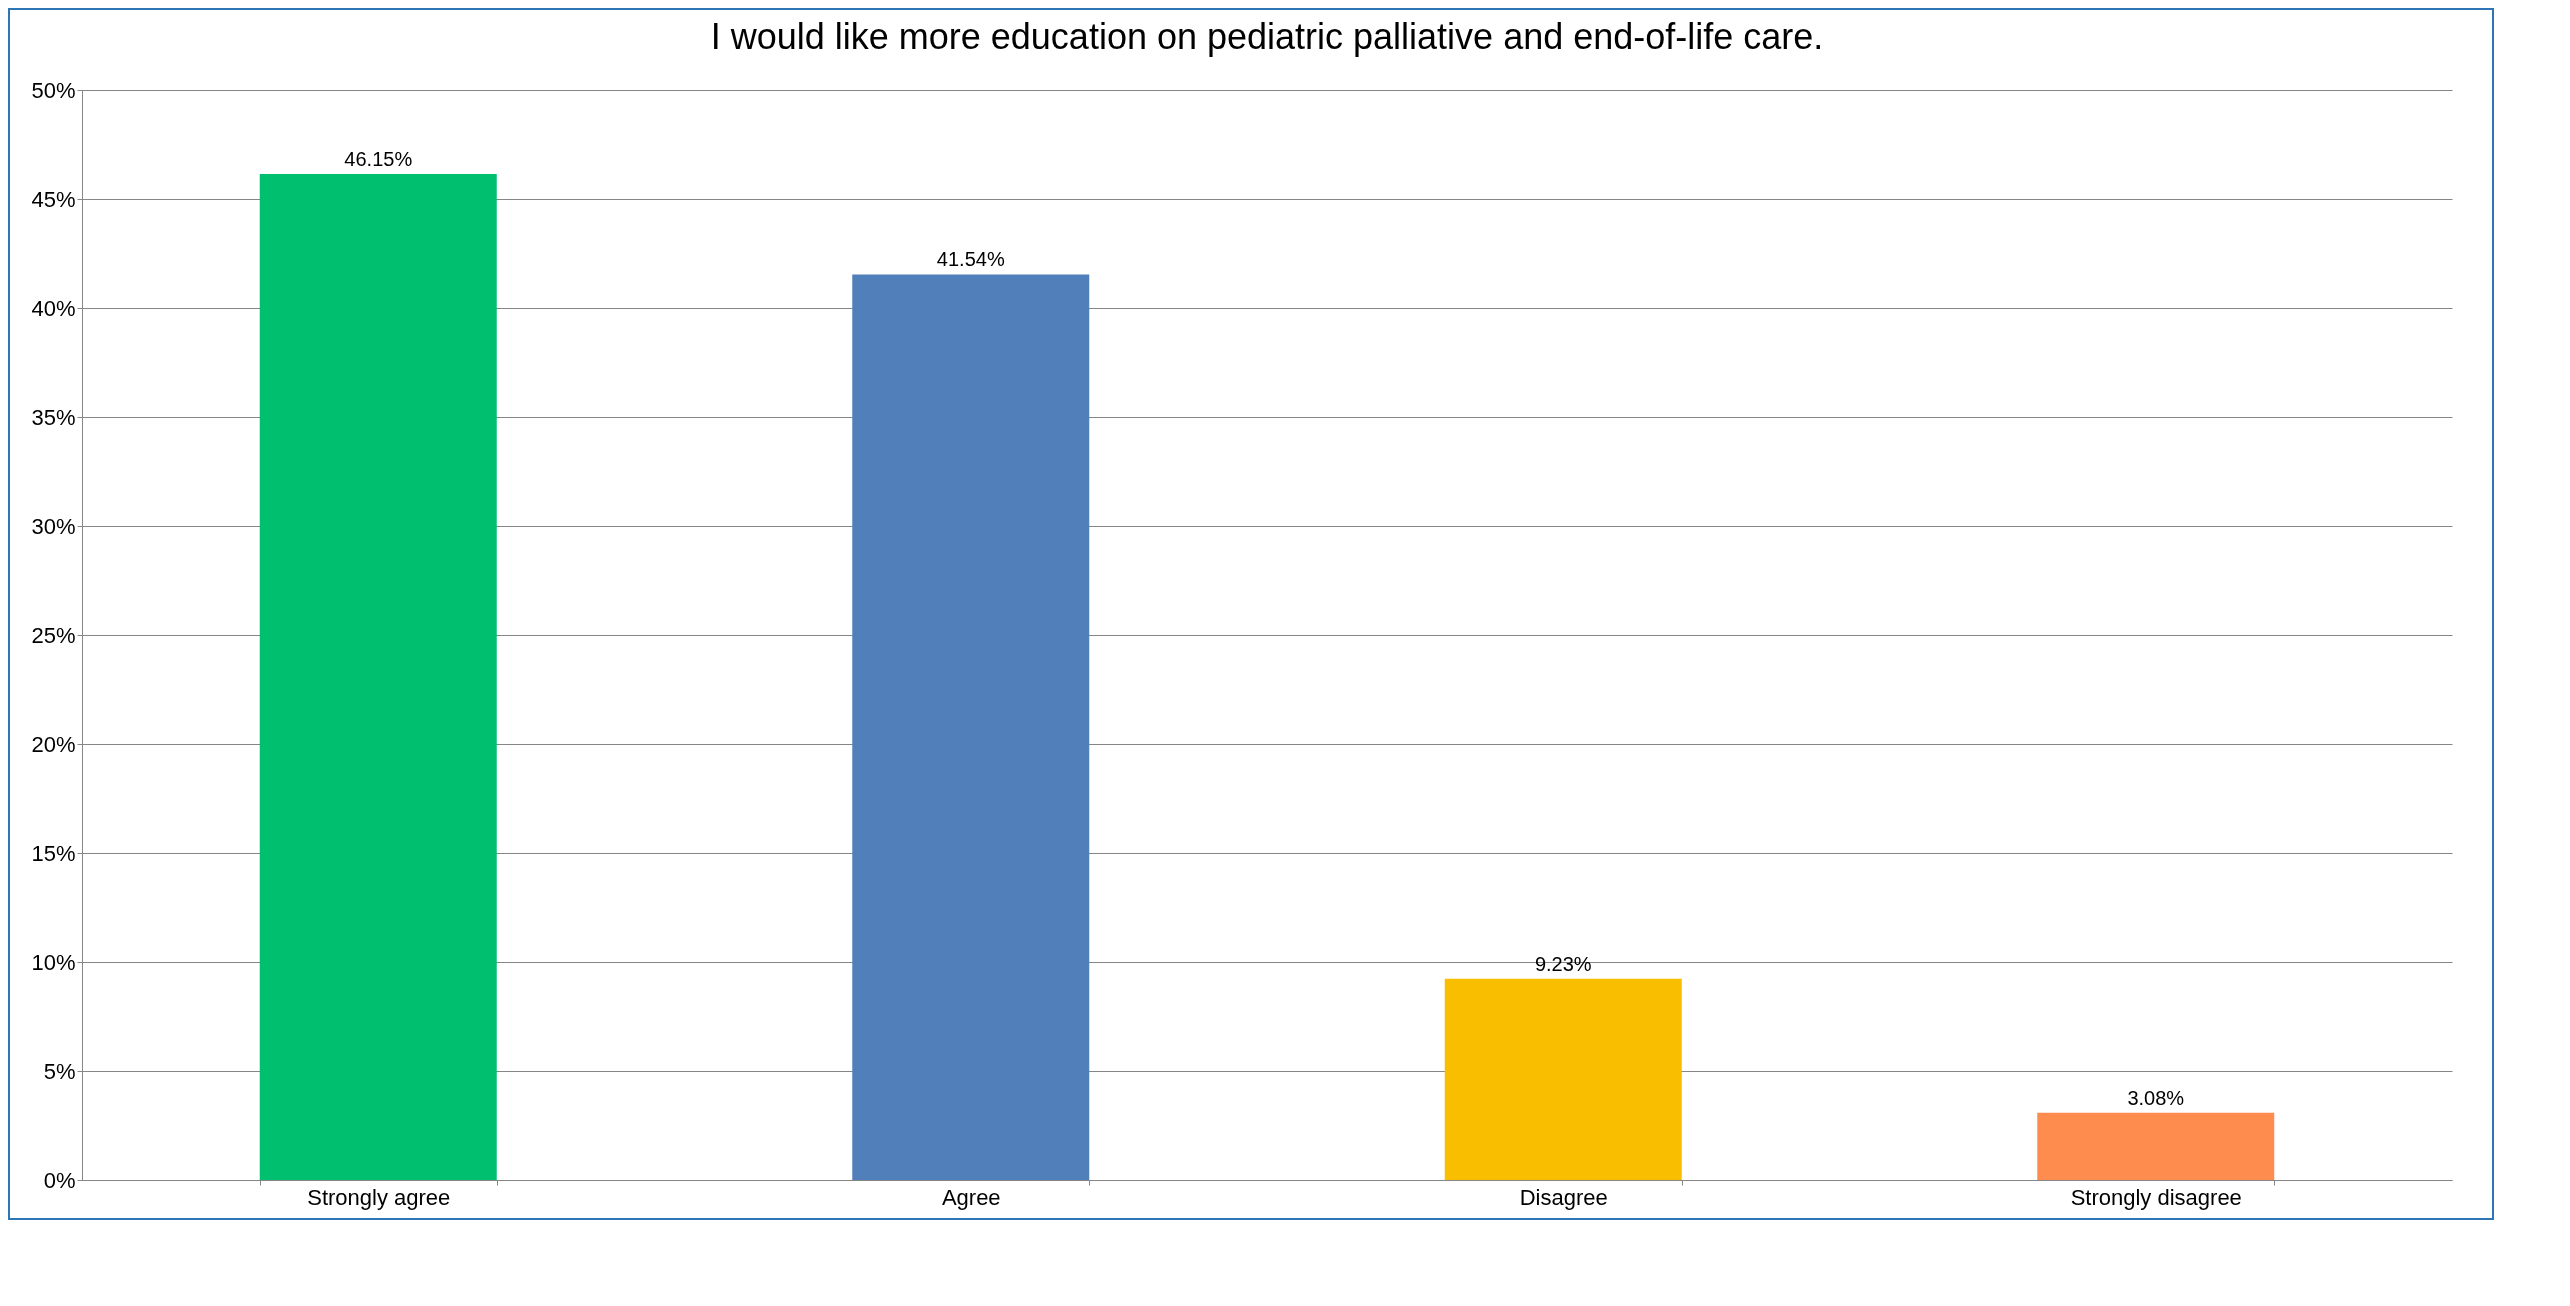 The width and height of the screenshot is (2570, 1306). What do you see at coordinates (53, 962) in the screenshot?
I see `y-tick-label: 10%` at bounding box center [53, 962].